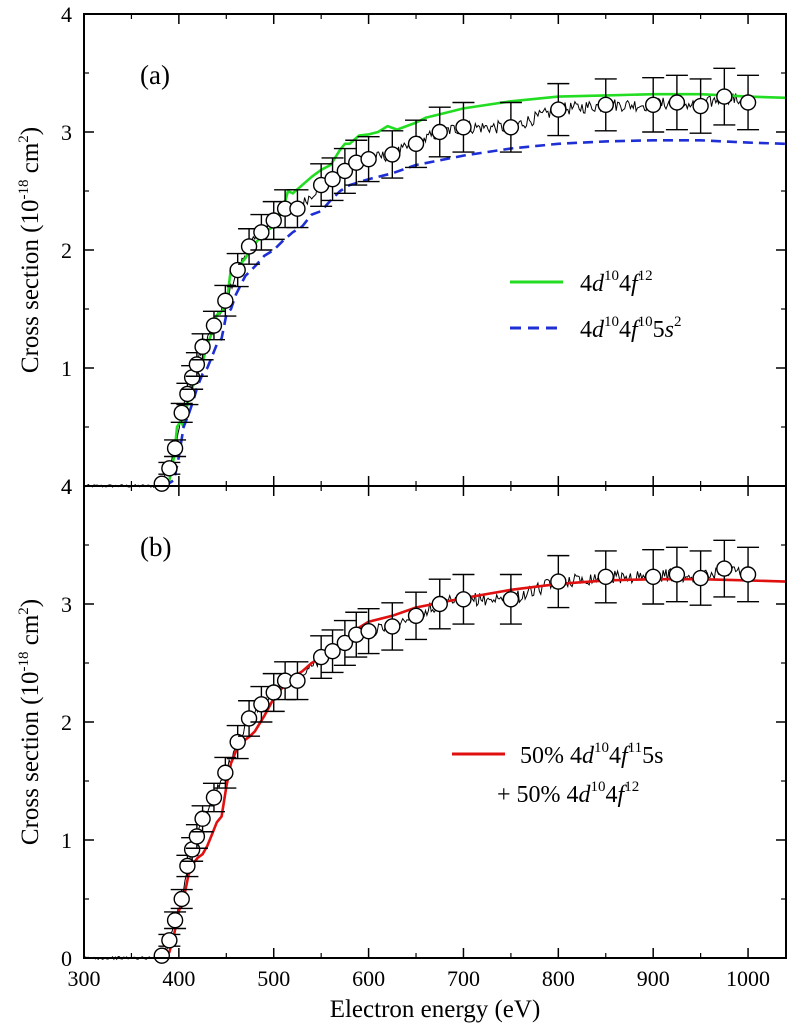 This screenshot has width=789, height=1030. What do you see at coordinates (84, 978) in the screenshot?
I see `x-tick-label: 300` at bounding box center [84, 978].